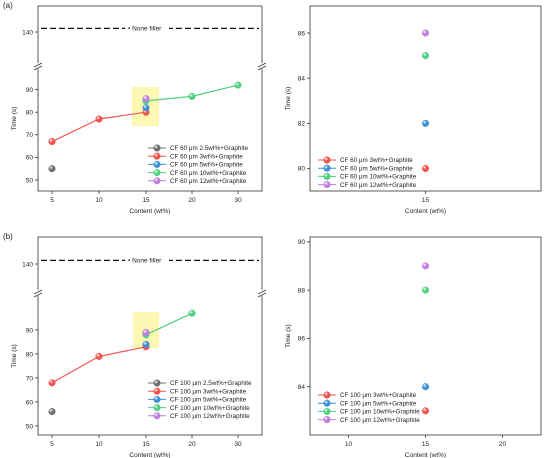  What do you see at coordinates (378, 185) in the screenshot?
I see `panel-a-zoom-legend-label-cf-60-m-12wt-graphite: CF 60 μm 12wt%+Graphite` at bounding box center [378, 185].